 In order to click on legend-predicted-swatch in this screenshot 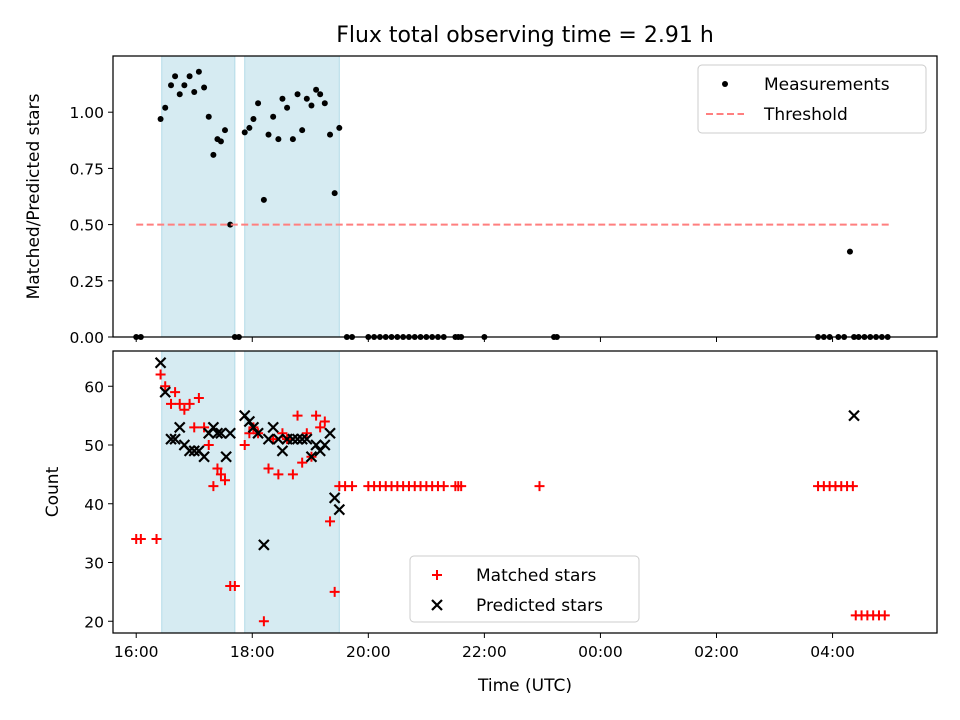, I will do `click(437, 605)`.